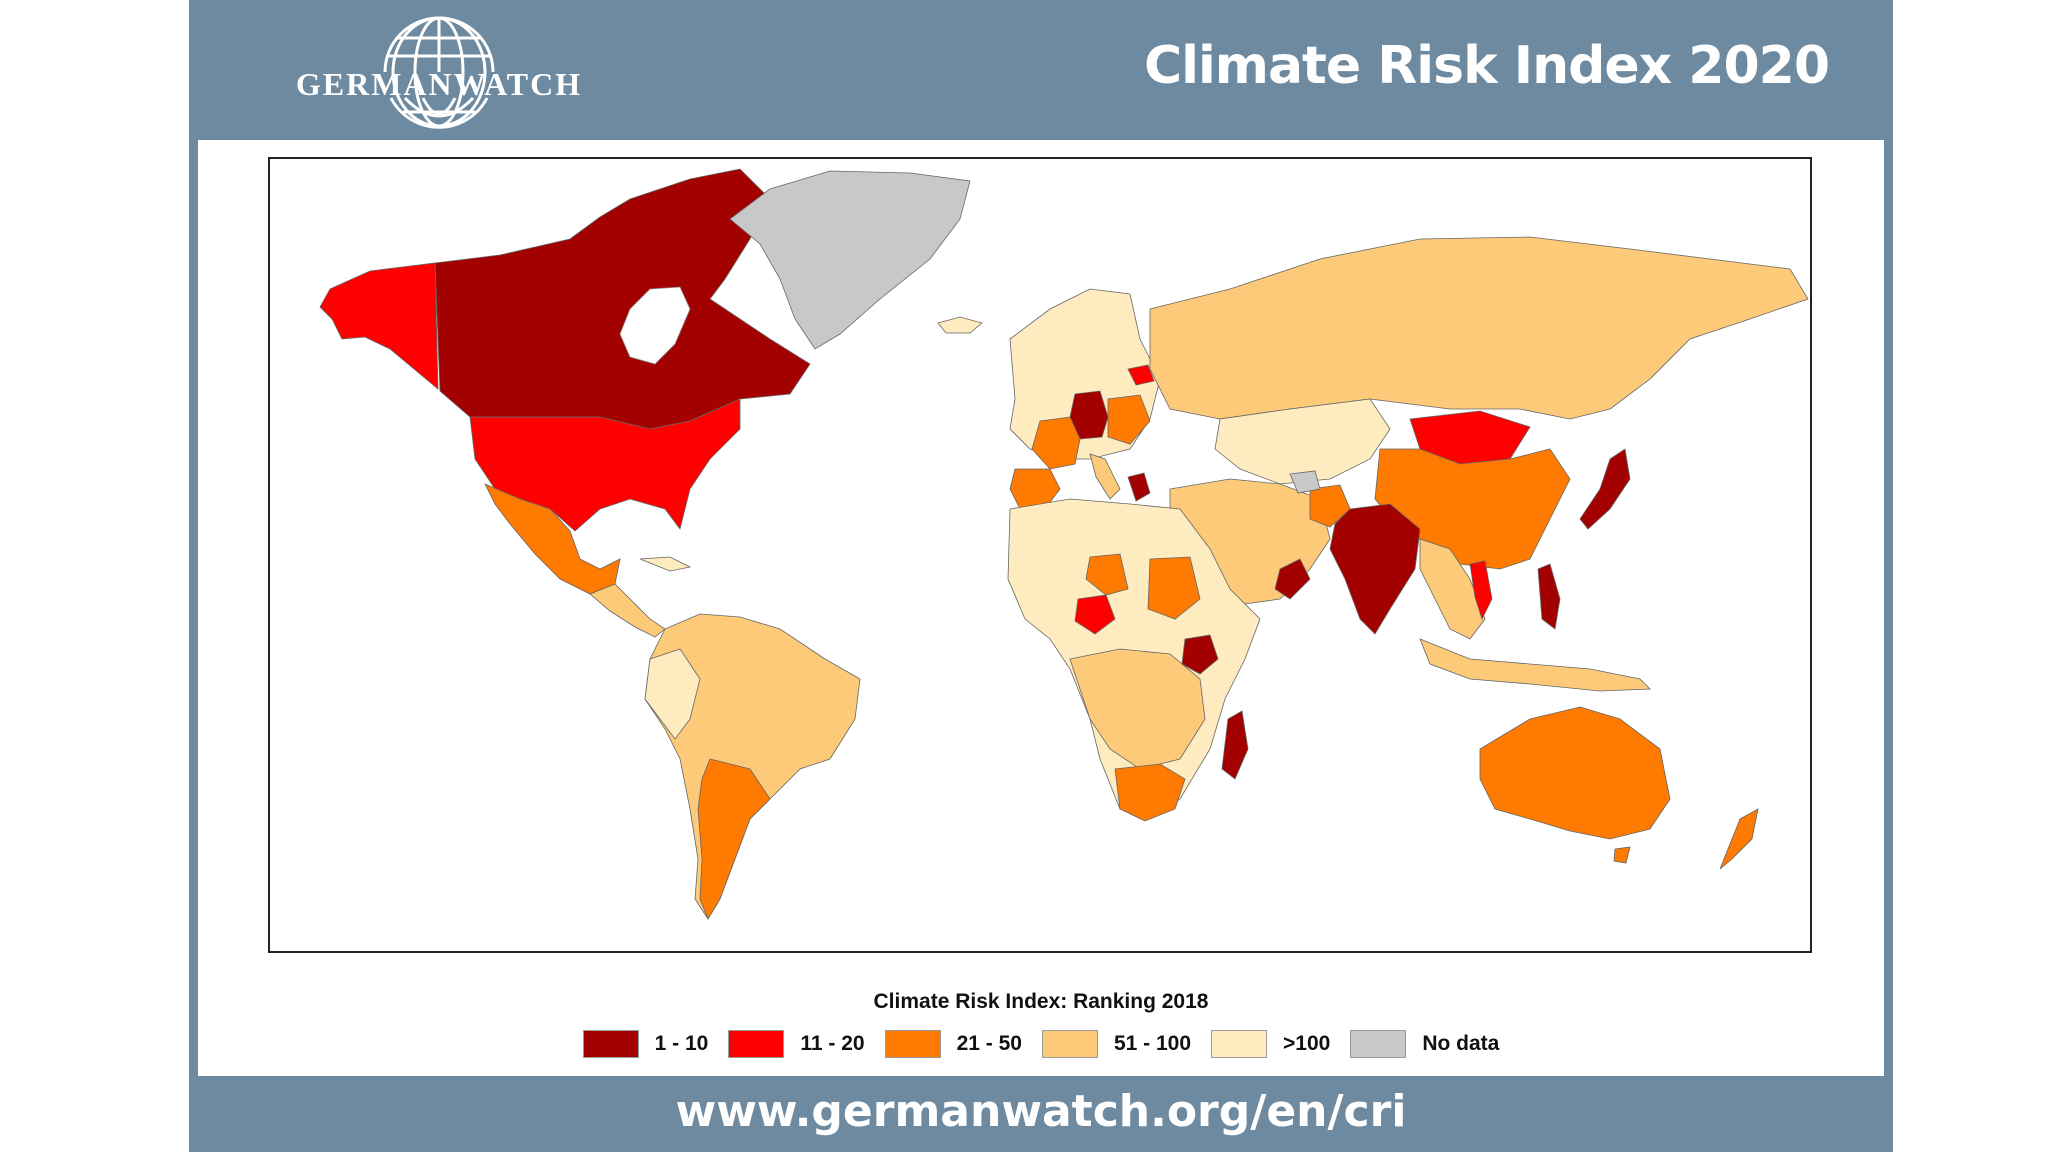 The width and height of the screenshot is (2048, 1152). What do you see at coordinates (1141, 375) in the screenshot?
I see `region-baltics` at bounding box center [1141, 375].